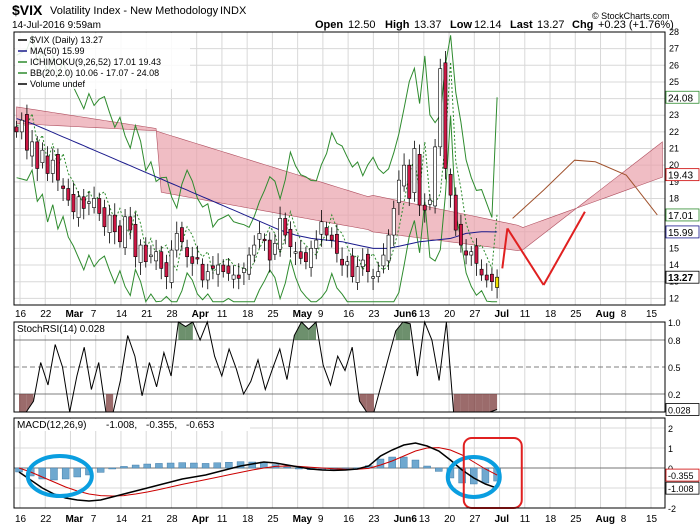  What do you see at coordinates (122, 314) in the screenshot?
I see `x-tick-upper: 14` at bounding box center [122, 314].